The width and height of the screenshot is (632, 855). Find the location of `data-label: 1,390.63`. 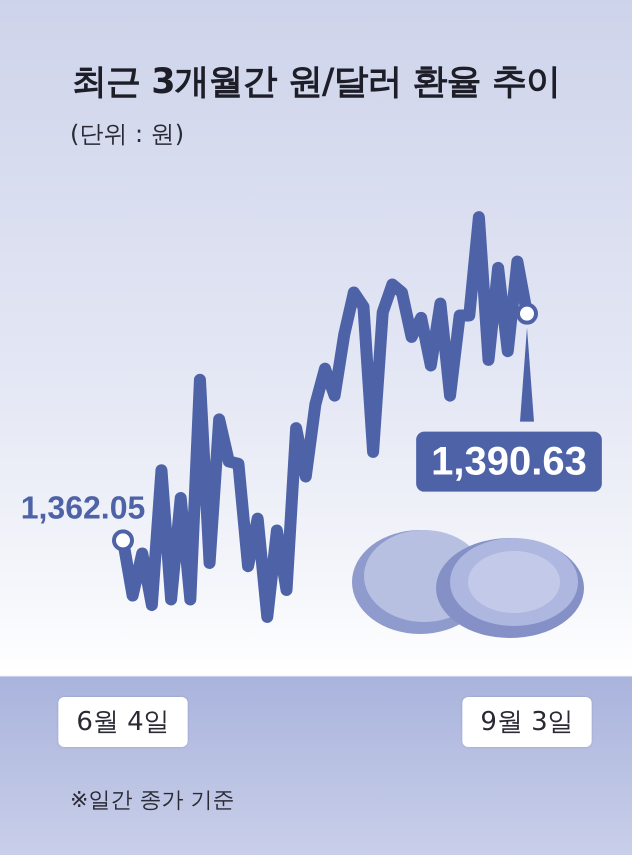

data-label: 1,390.63 is located at coordinates (509, 462).